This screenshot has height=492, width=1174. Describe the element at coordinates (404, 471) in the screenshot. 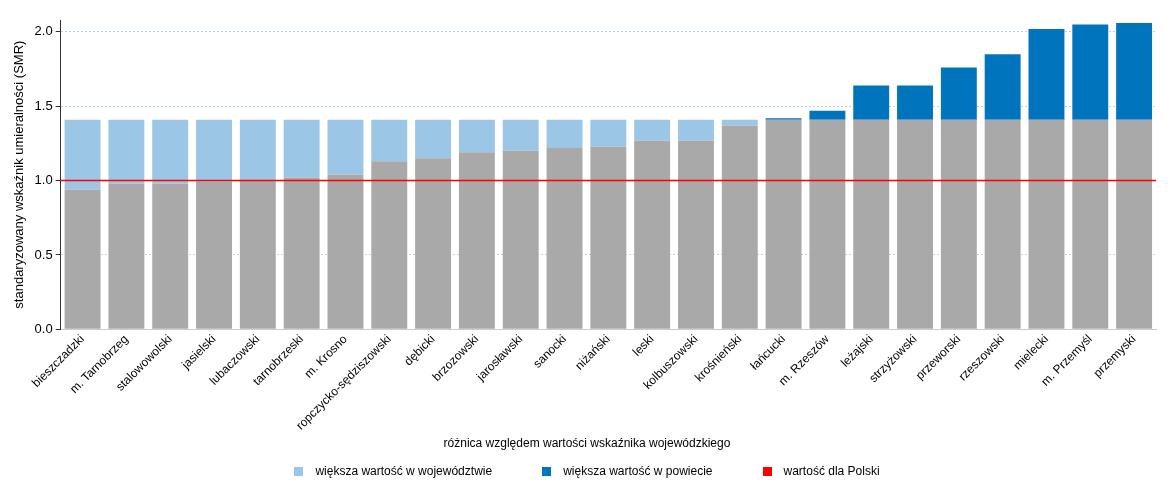

I see `legend-label: większa wartość w województwie` at that location.